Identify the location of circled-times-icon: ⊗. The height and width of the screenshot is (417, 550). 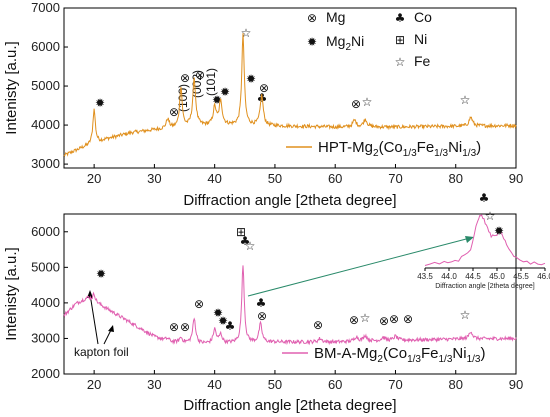
(312, 18).